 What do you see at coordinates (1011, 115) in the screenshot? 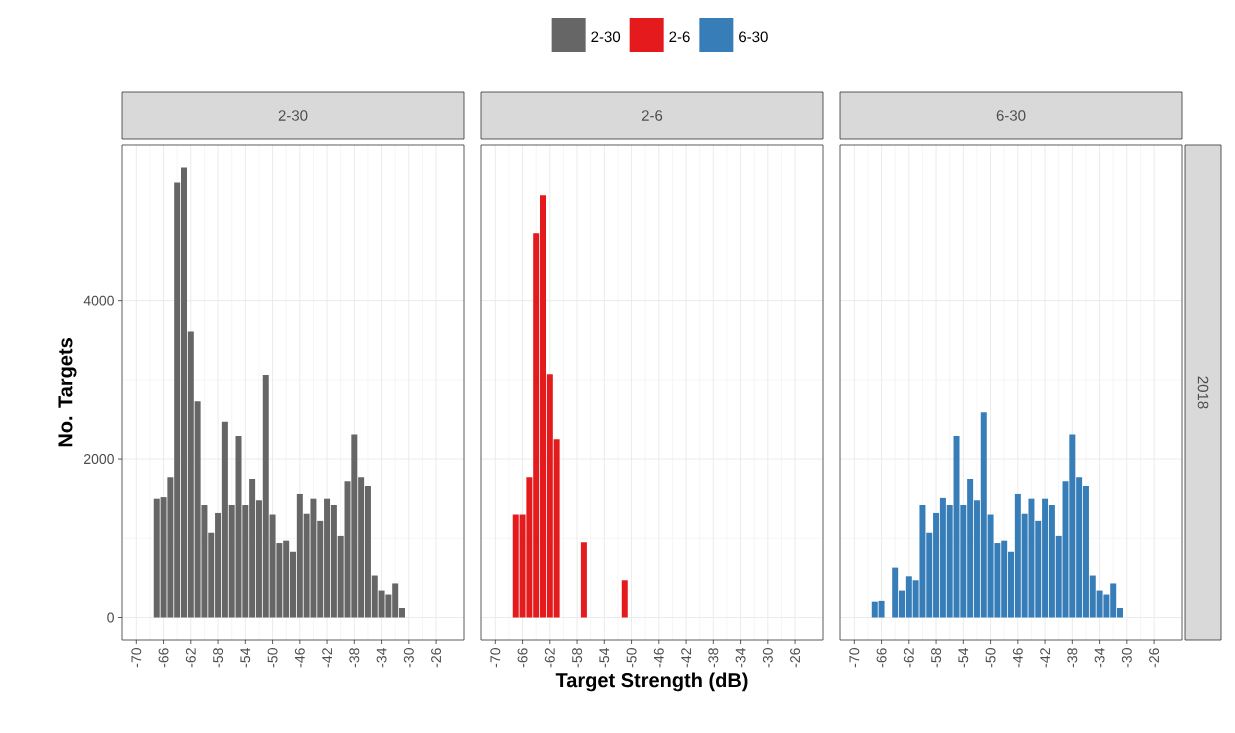
I see `chart-title: 6-30` at bounding box center [1011, 115].